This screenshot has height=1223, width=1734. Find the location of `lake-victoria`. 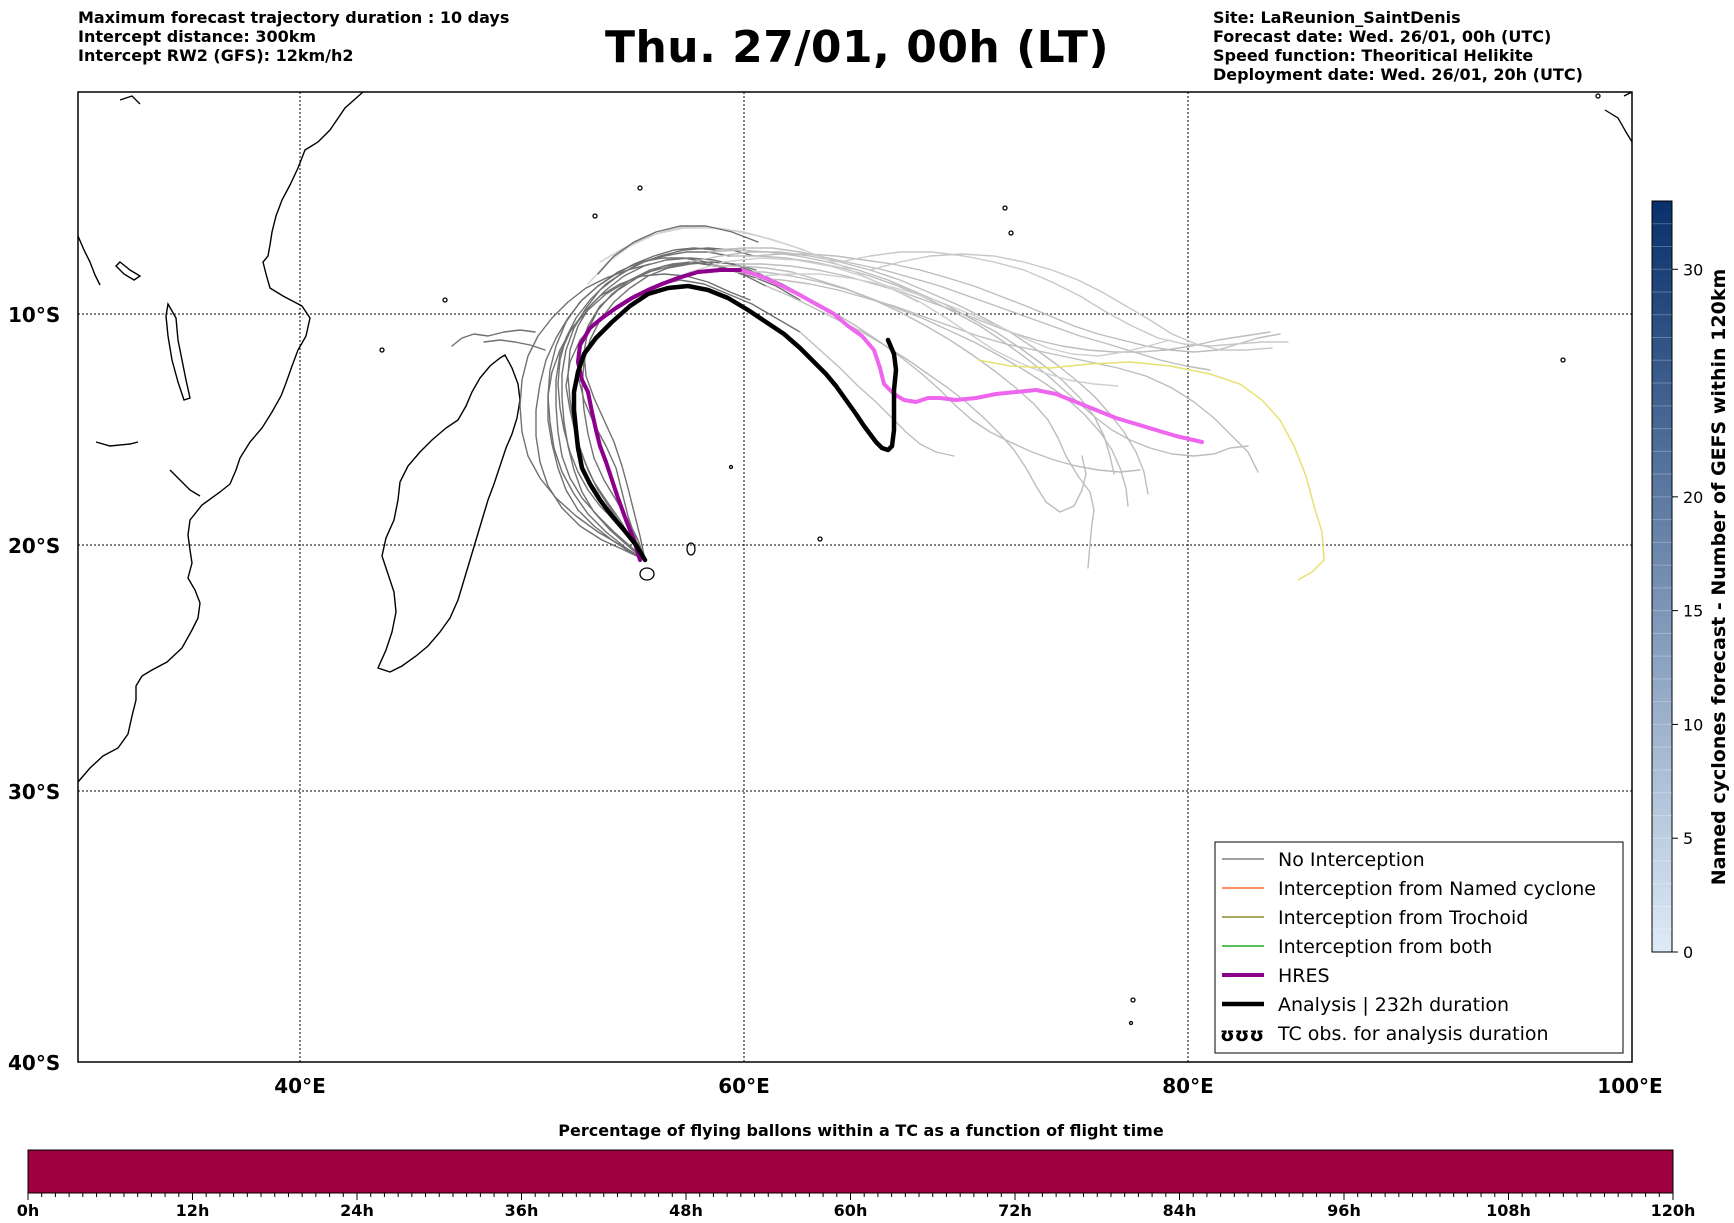

lake-victoria is located at coordinates (117, 444).